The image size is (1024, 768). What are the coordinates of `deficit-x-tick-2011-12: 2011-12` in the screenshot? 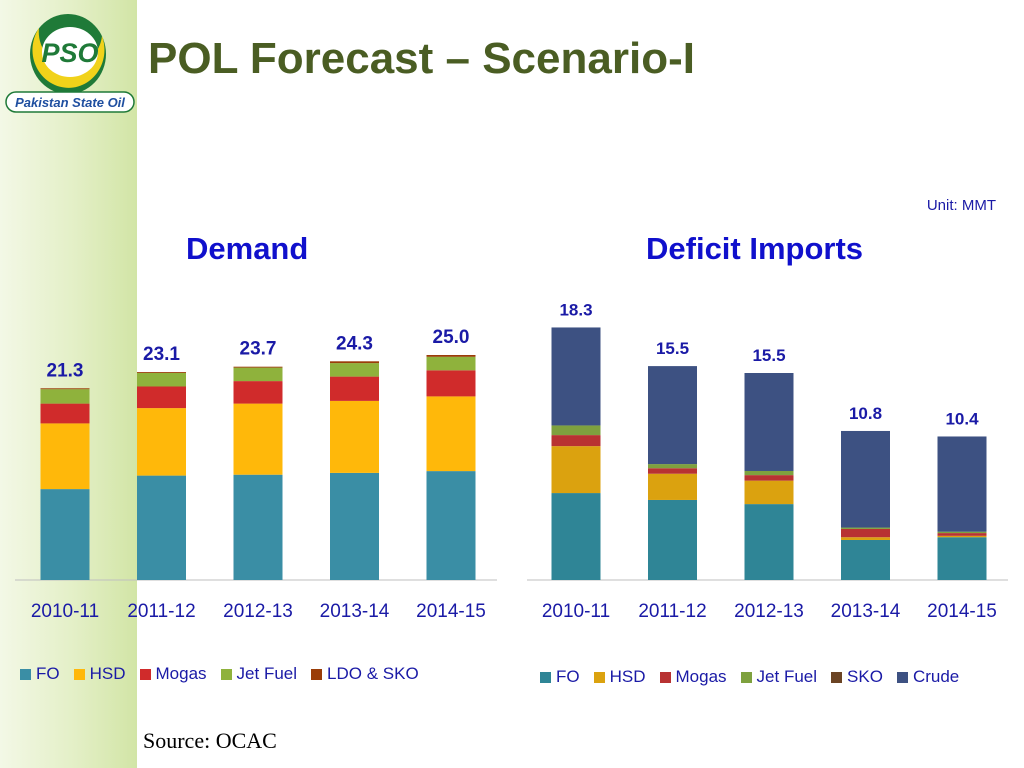 It's located at (672, 611).